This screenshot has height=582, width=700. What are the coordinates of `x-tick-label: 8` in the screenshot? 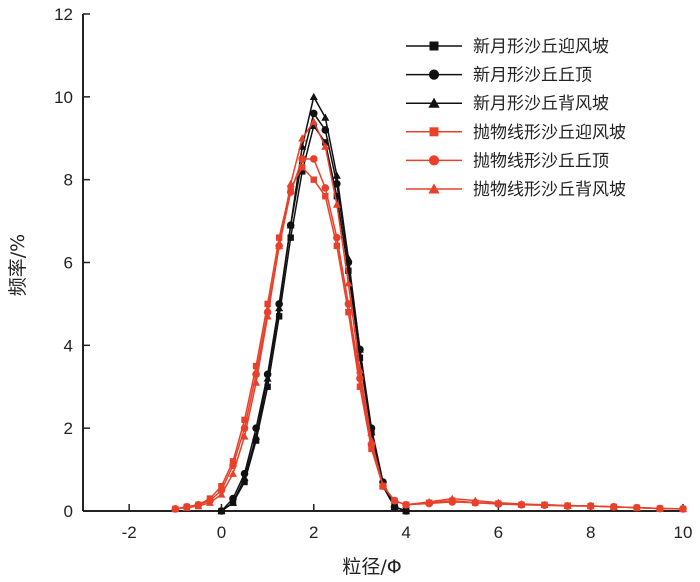 It's located at (590, 532).